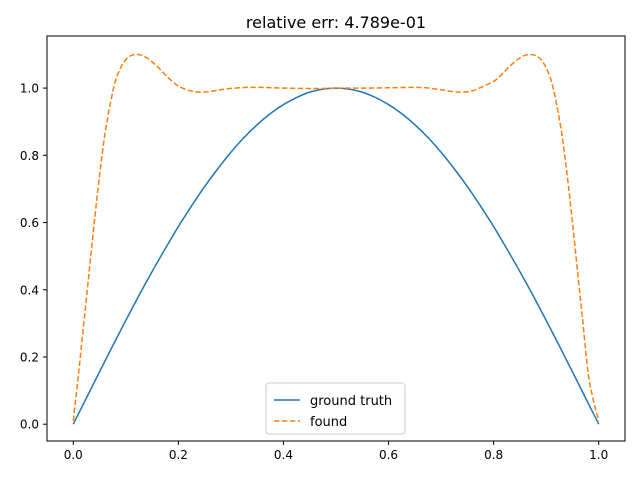 The width and height of the screenshot is (640, 484). Describe the element at coordinates (328, 422) in the screenshot. I see `legend-label-found: found` at that location.